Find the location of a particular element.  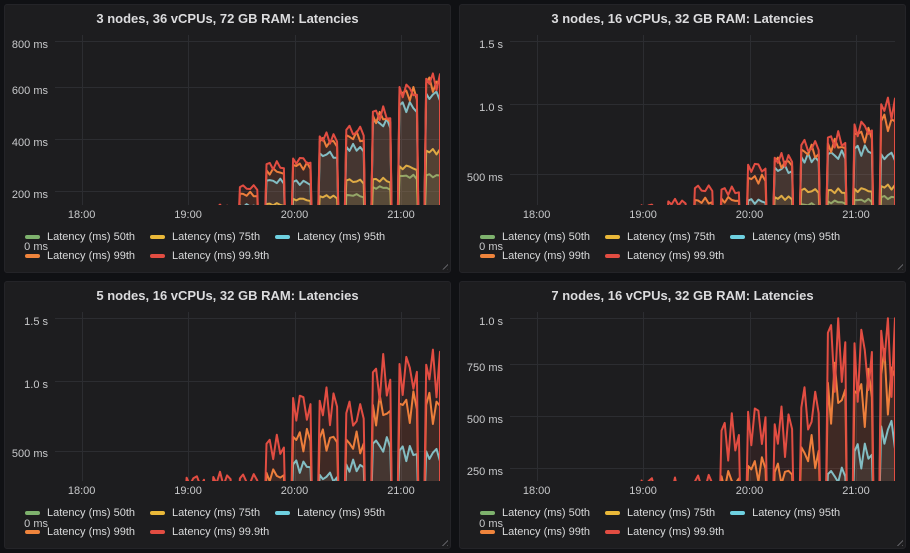

series-area-latency-ms-99-9th is located at coordinates (313, 415).